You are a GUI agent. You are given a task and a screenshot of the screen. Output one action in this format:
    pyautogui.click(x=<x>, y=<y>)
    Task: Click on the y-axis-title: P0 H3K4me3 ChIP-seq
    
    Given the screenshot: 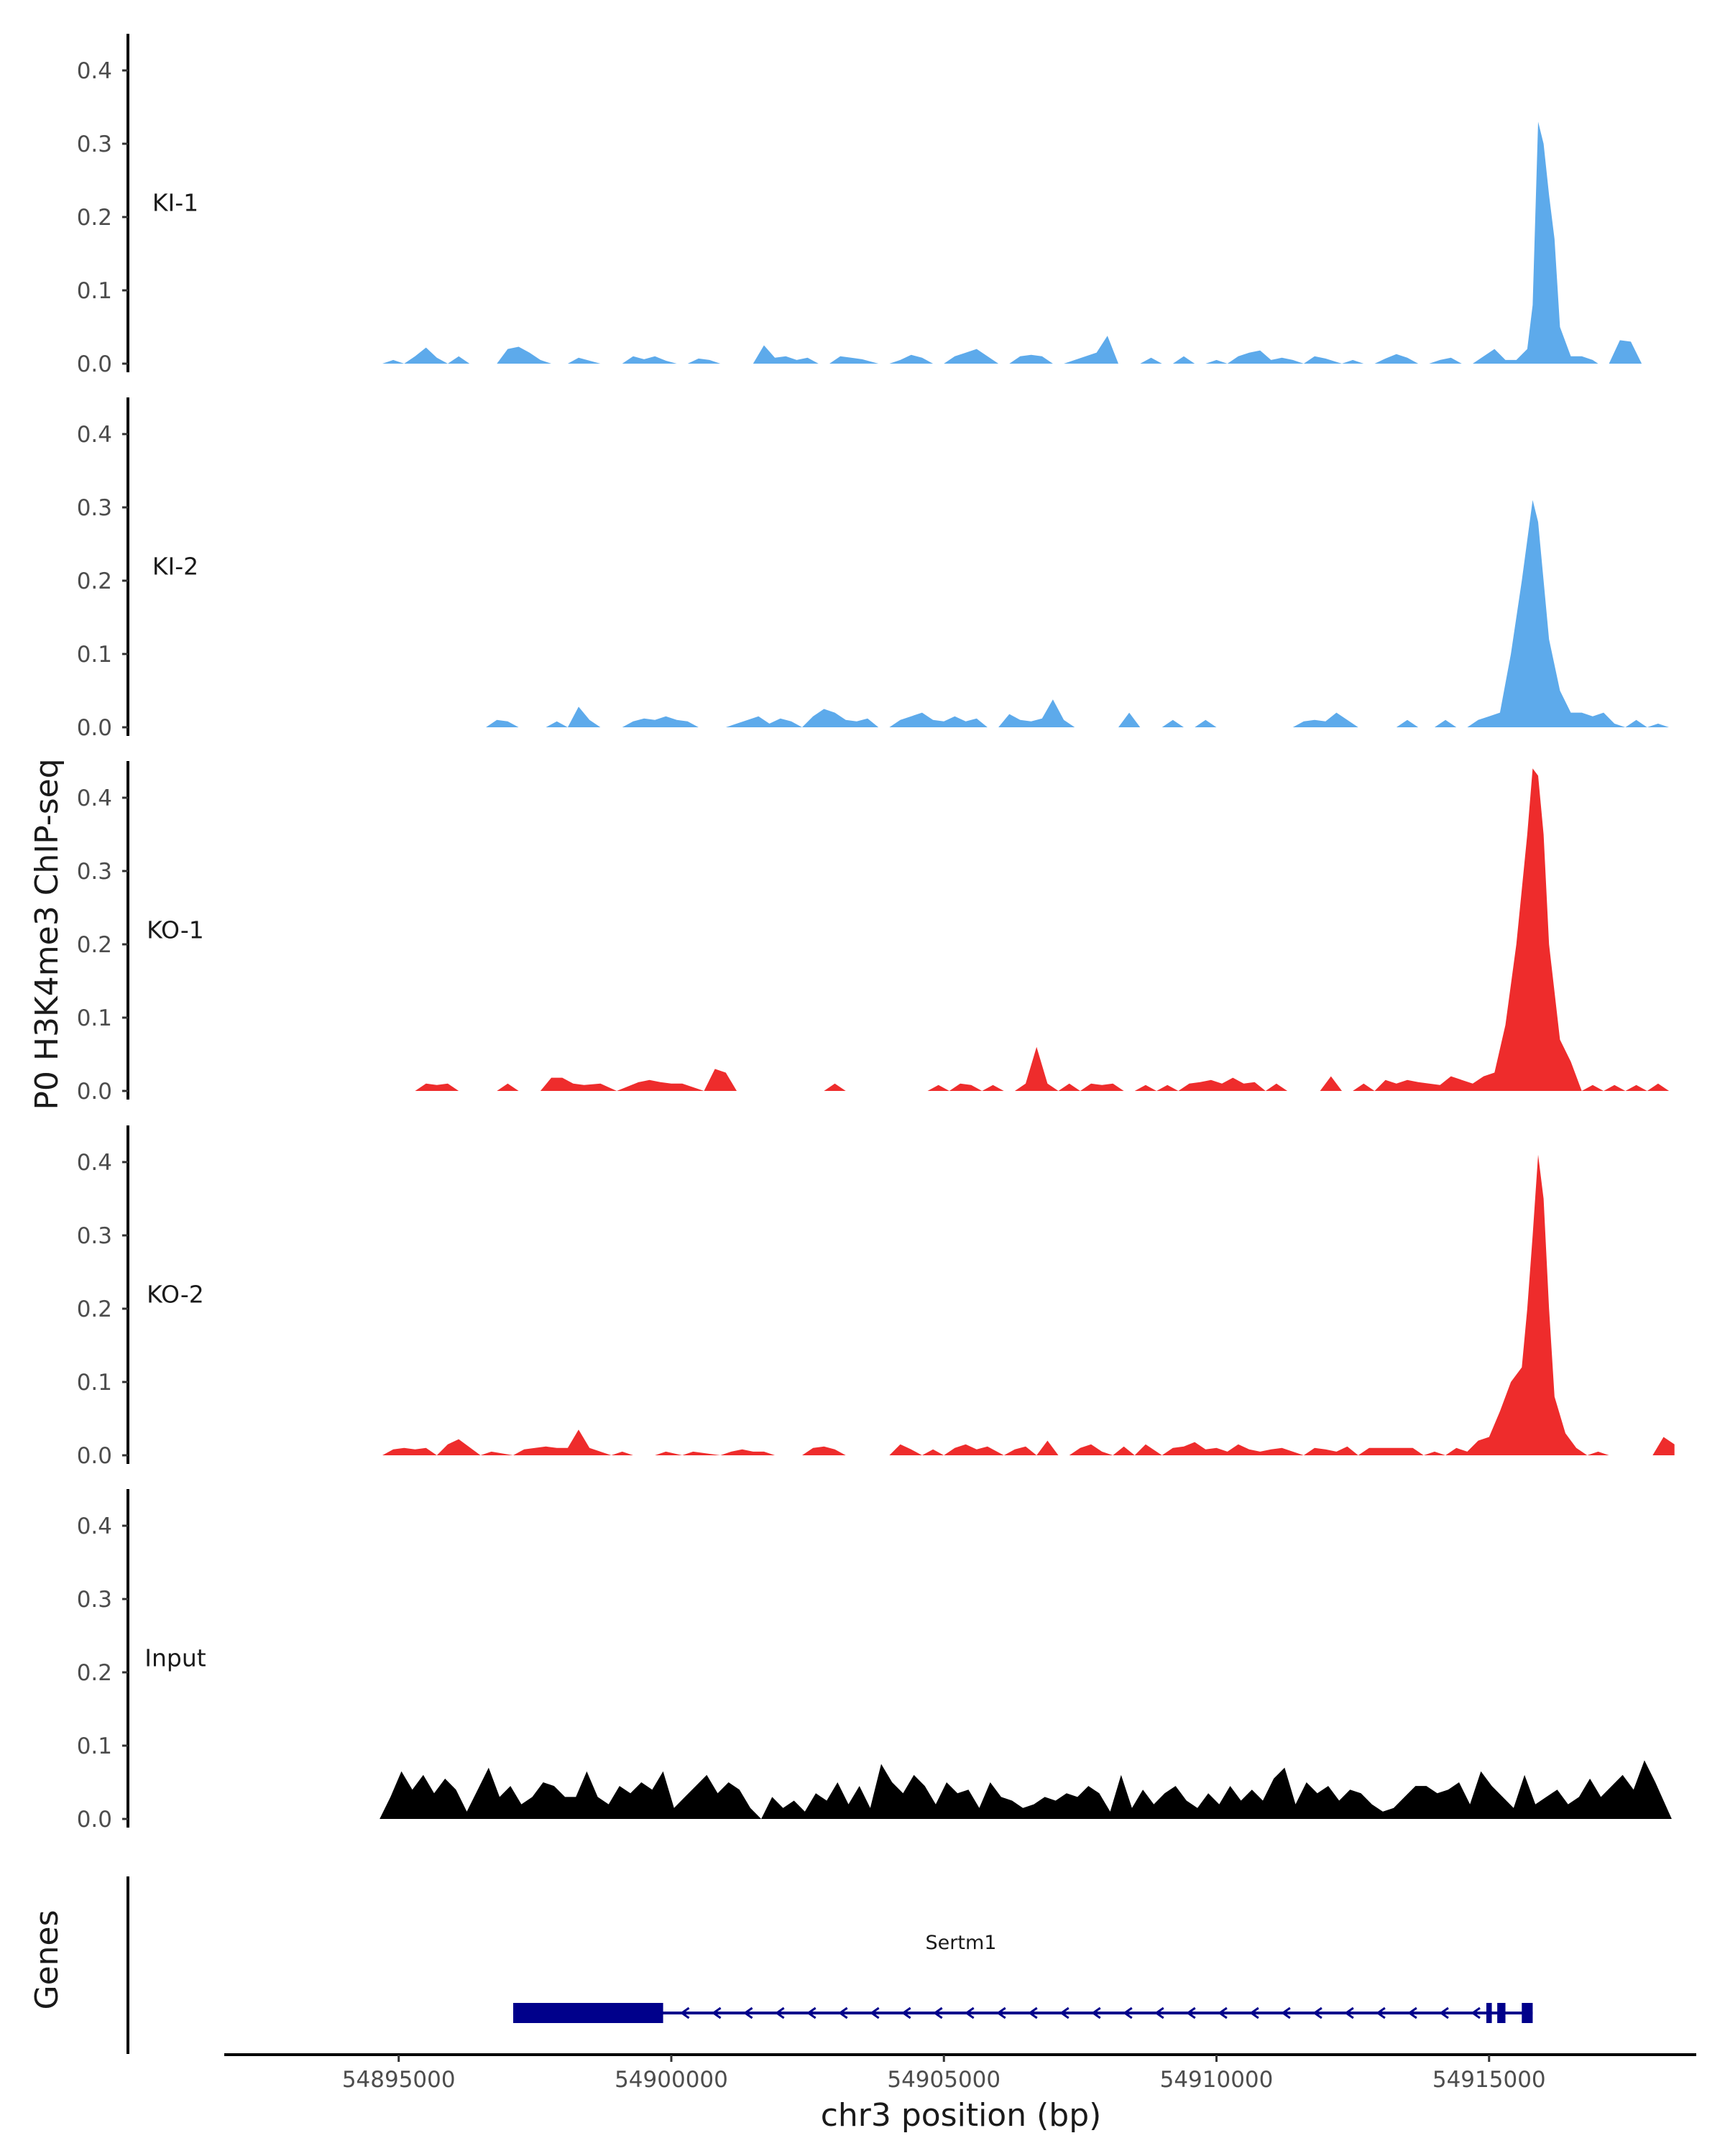 What is the action you would take?
    pyautogui.click(x=47, y=934)
    